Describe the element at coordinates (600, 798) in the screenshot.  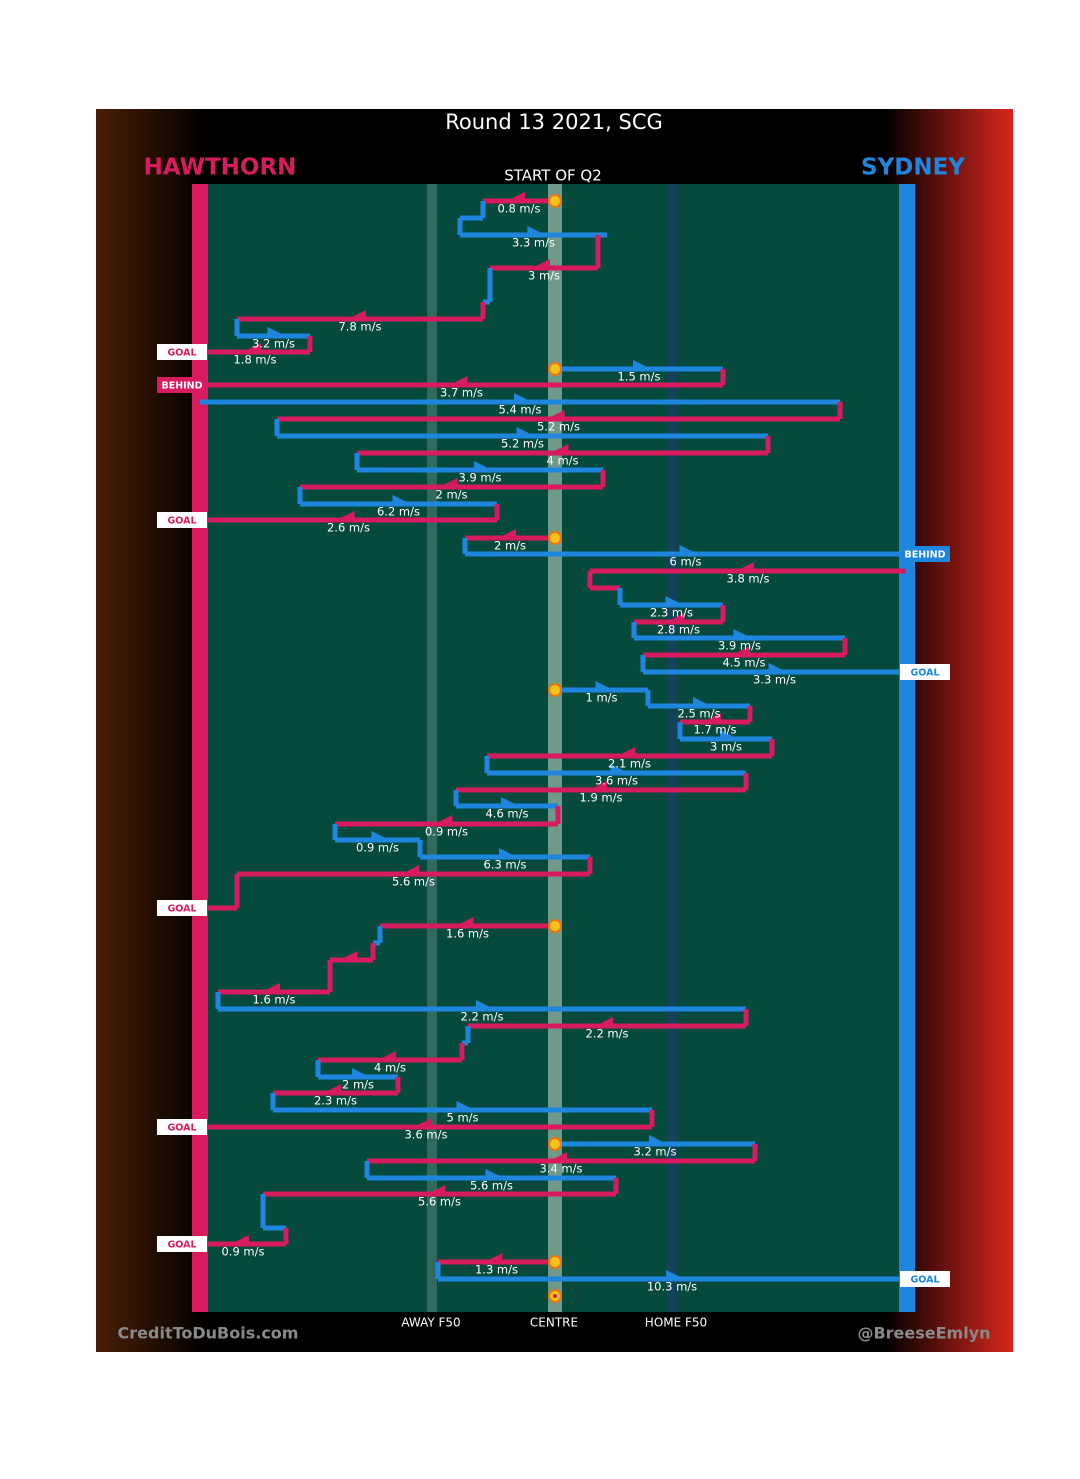
I see `speed-label: 1.9 m/s` at that location.